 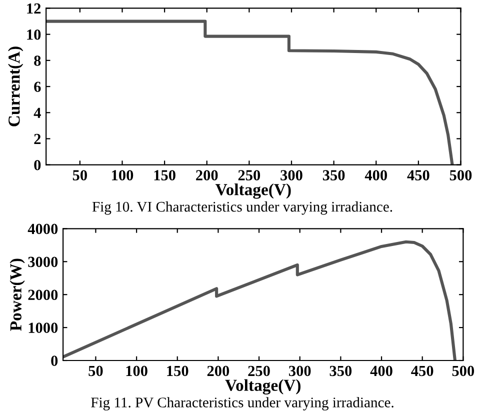 I want to click on caption: Fig 11. PV Characteristics under varying irradiance., so click(x=242, y=403).